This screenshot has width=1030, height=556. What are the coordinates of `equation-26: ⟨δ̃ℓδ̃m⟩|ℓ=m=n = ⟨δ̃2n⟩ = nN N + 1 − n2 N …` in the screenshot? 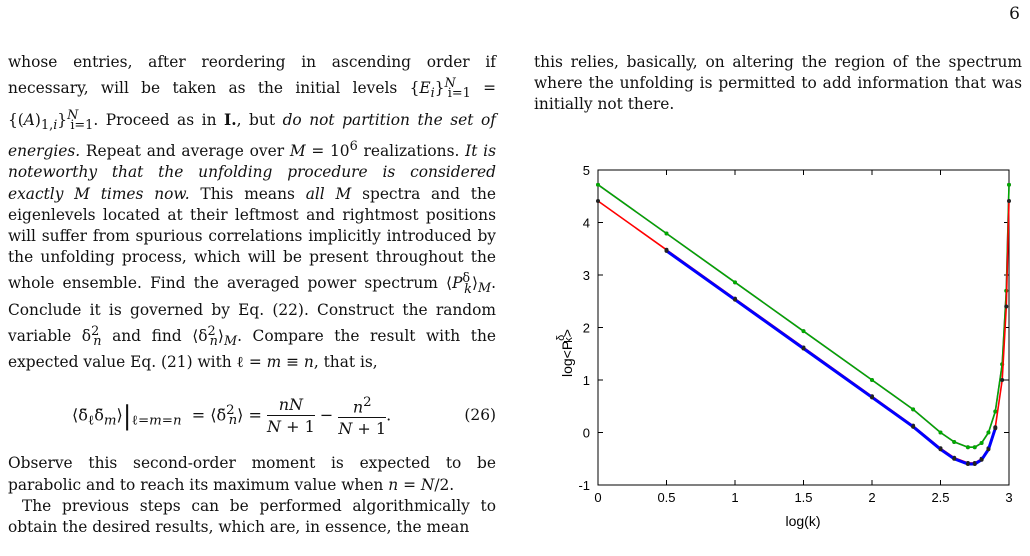 It's located at (252, 416).